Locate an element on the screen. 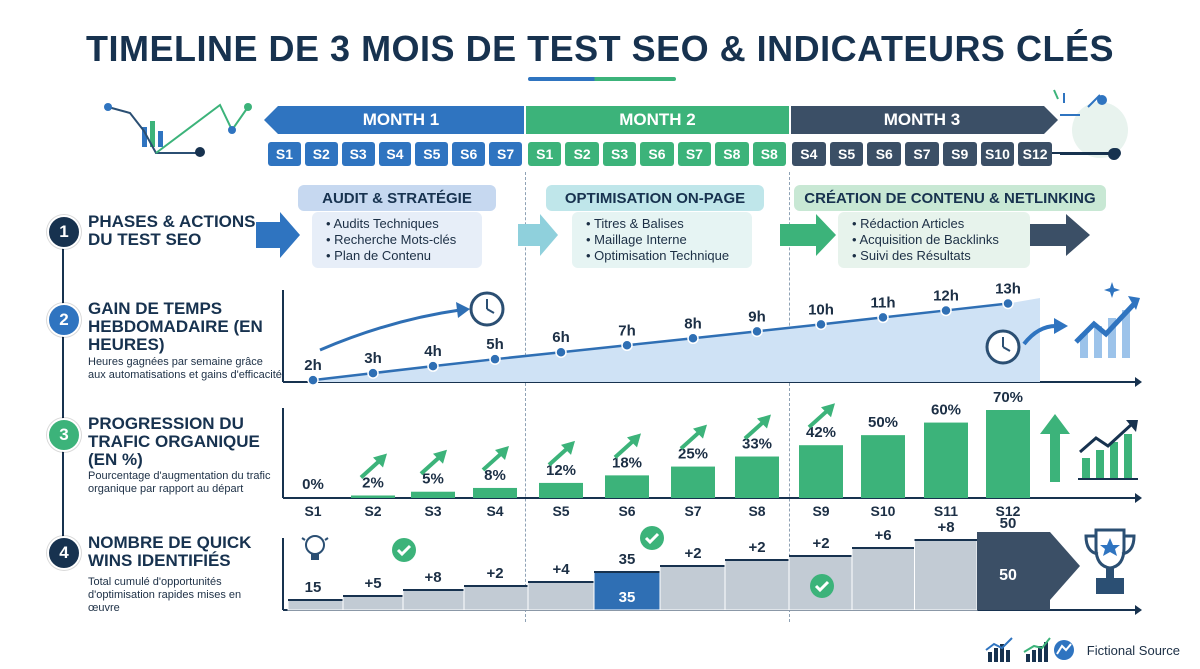  data-label: 5h is located at coordinates (495, 344).